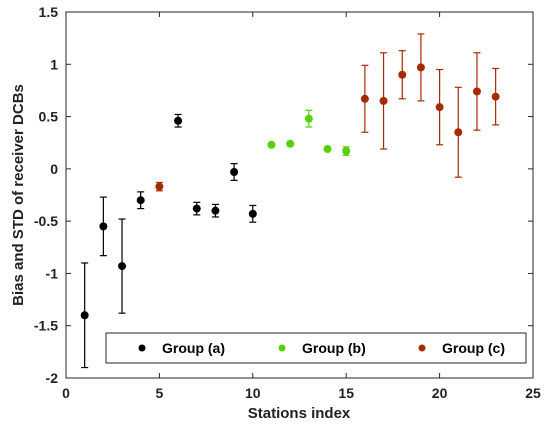 The height and width of the screenshot is (435, 550). What do you see at coordinates (18, 195) in the screenshot?
I see `y-axis-title: Bias and STD of receiver DCBs` at bounding box center [18, 195].